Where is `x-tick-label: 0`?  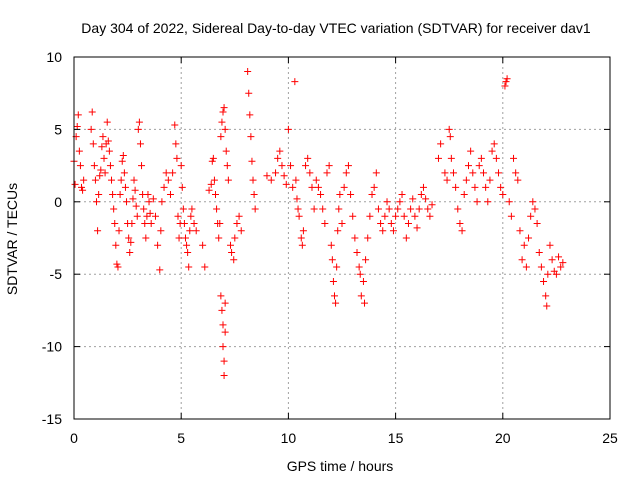
x-tick-label: 0 is located at coordinates (74, 438).